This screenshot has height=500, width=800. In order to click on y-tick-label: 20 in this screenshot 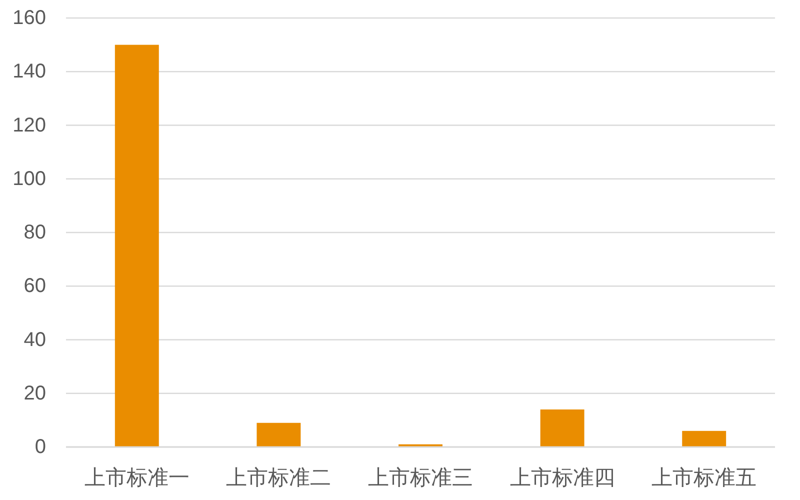, I will do `click(35, 393)`.